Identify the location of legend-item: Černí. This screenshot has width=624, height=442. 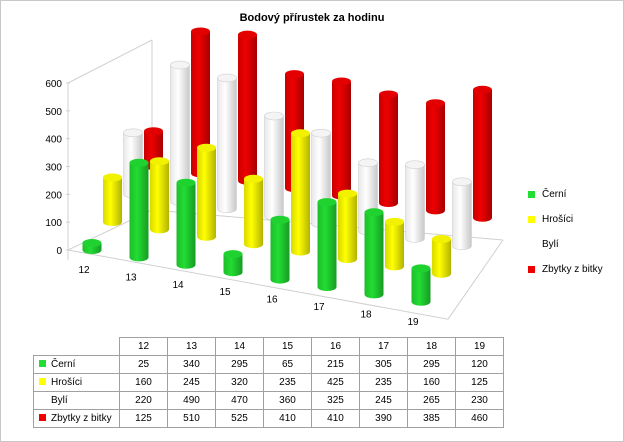
(565, 194).